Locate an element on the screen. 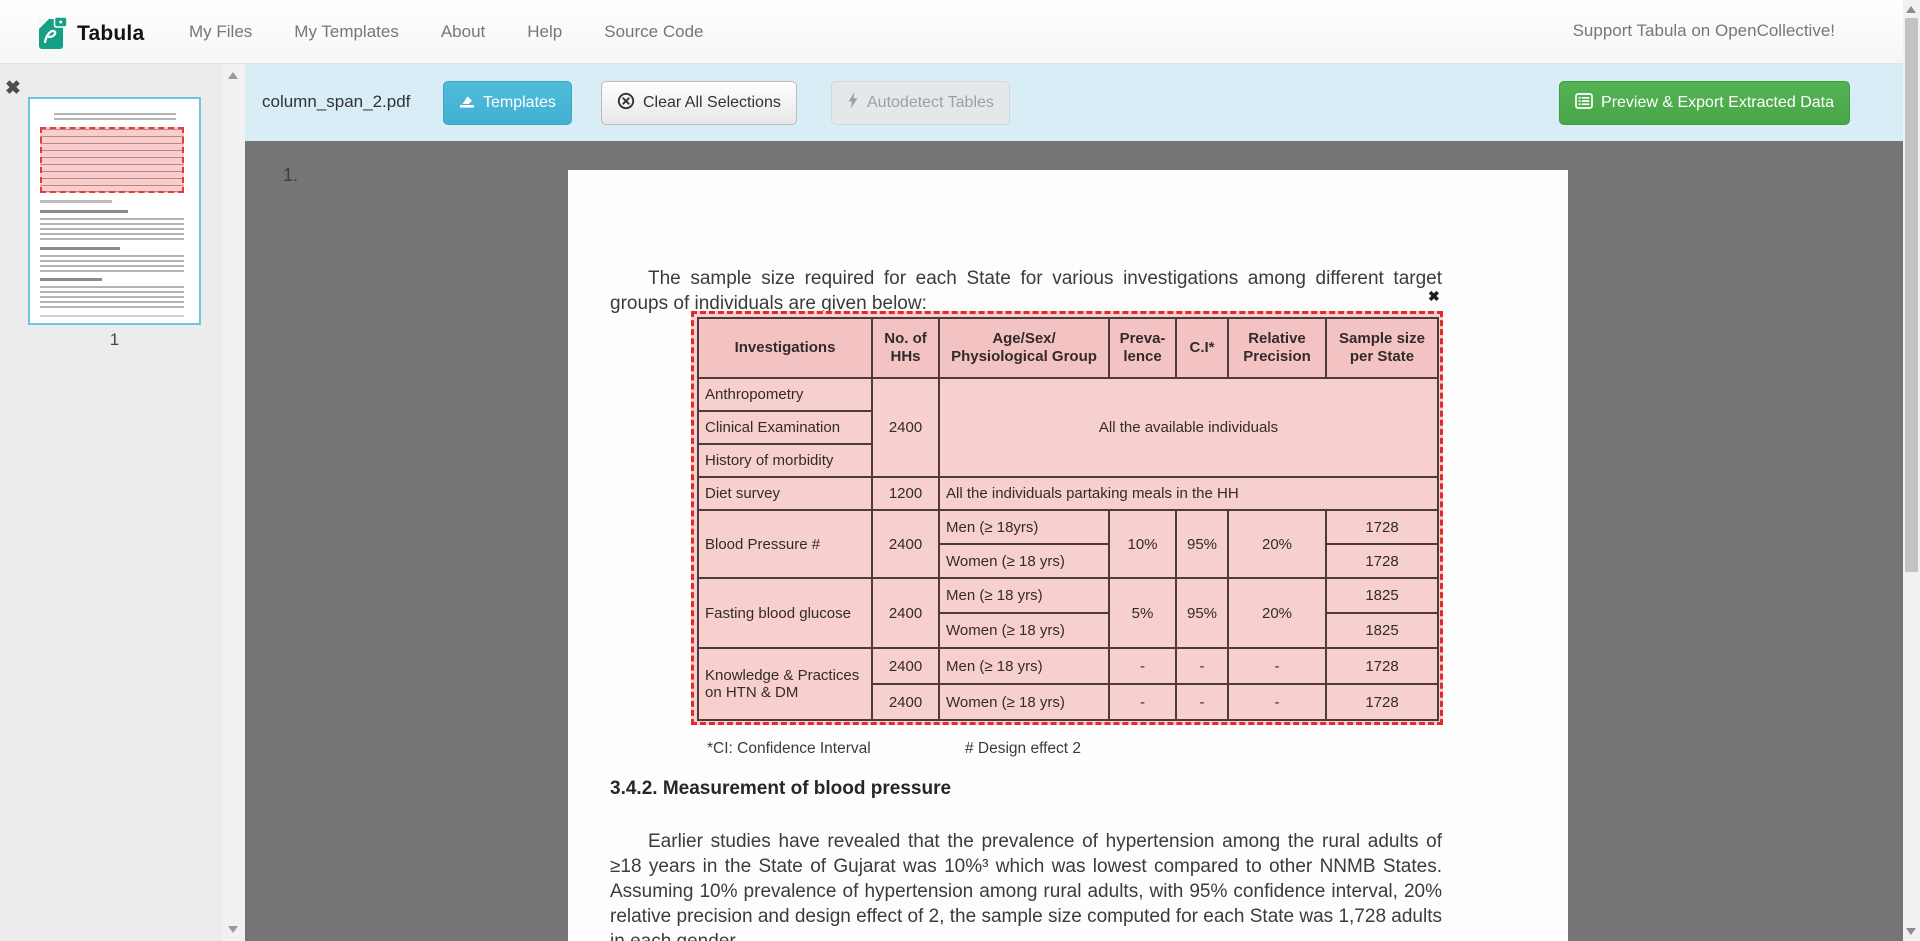 Image resolution: width=1920 pixels, height=941 pixels. nav-item-help: Help is located at coordinates (545, 31).